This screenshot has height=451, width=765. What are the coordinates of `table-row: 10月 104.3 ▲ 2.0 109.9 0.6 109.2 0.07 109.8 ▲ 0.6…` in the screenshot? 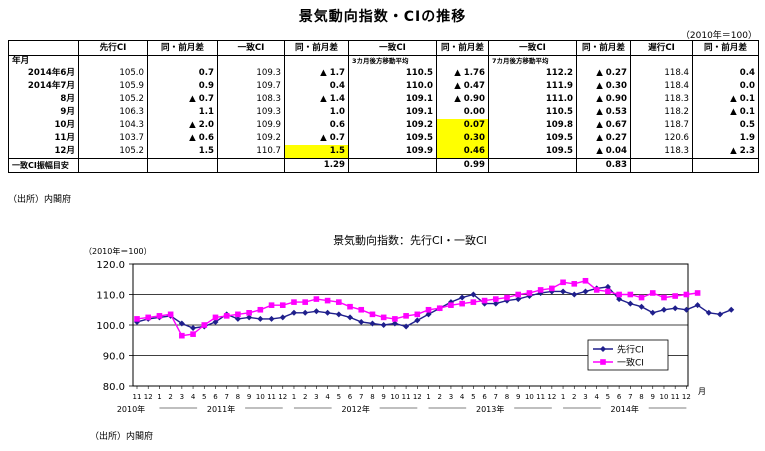 It's located at (383, 125).